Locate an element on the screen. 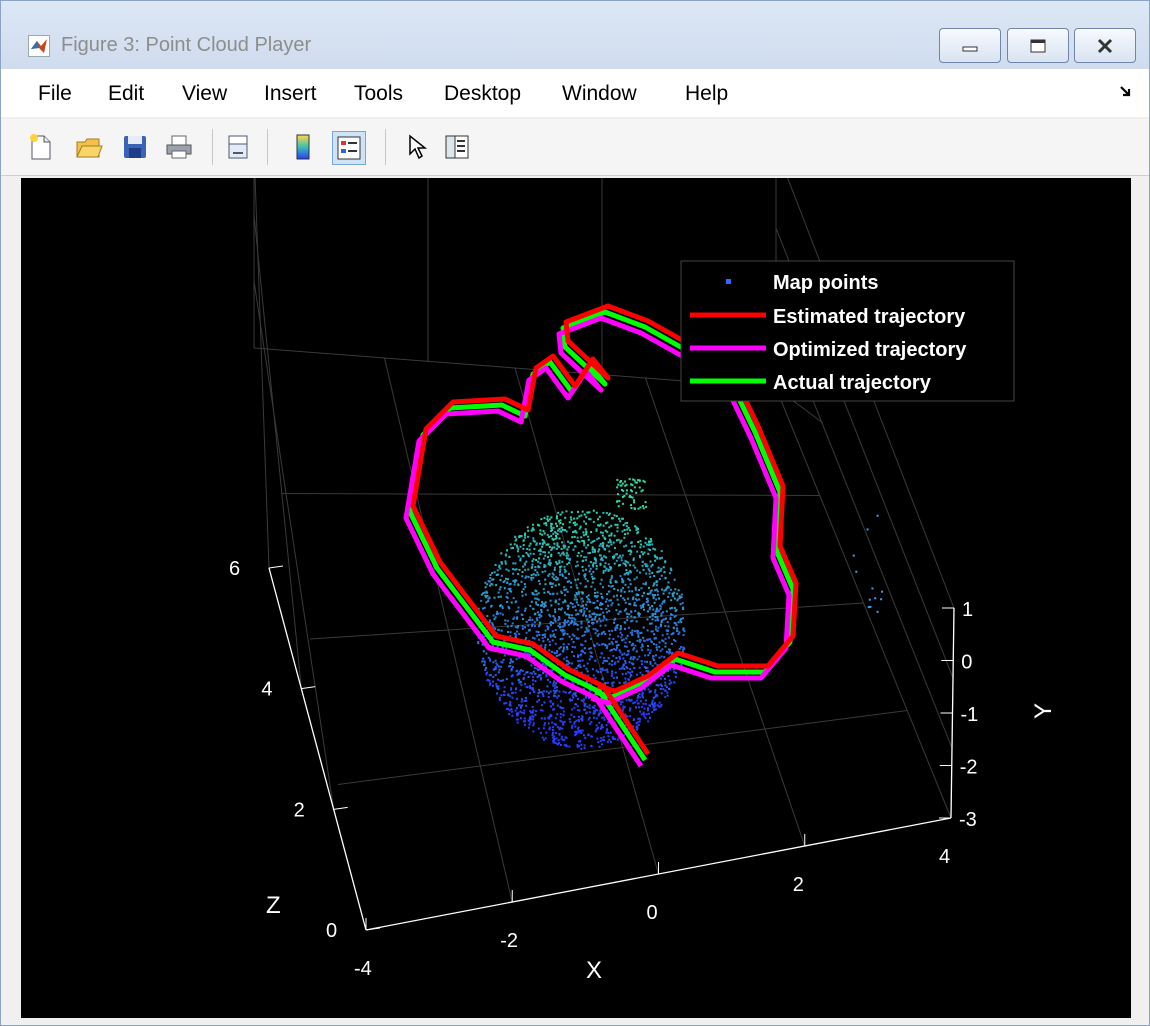 Image resolution: width=1150 pixels, height=1026 pixels. menu-help: Help is located at coordinates (707, 93).